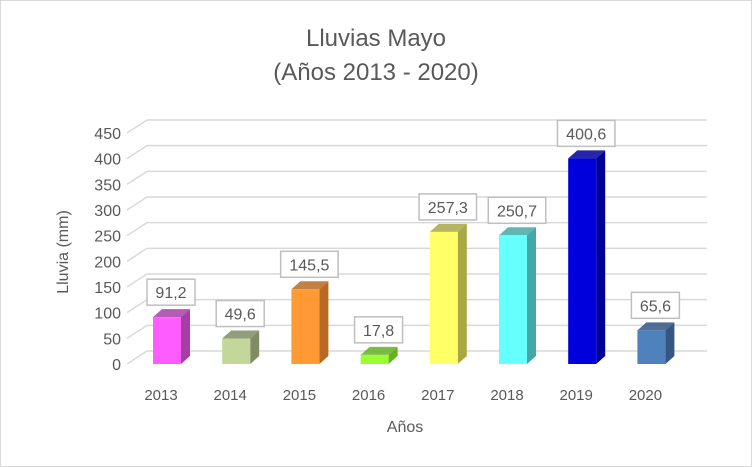 Image resolution: width=752 pixels, height=467 pixels. What do you see at coordinates (116, 365) in the screenshot?
I see `y-tick-label: 0` at bounding box center [116, 365].